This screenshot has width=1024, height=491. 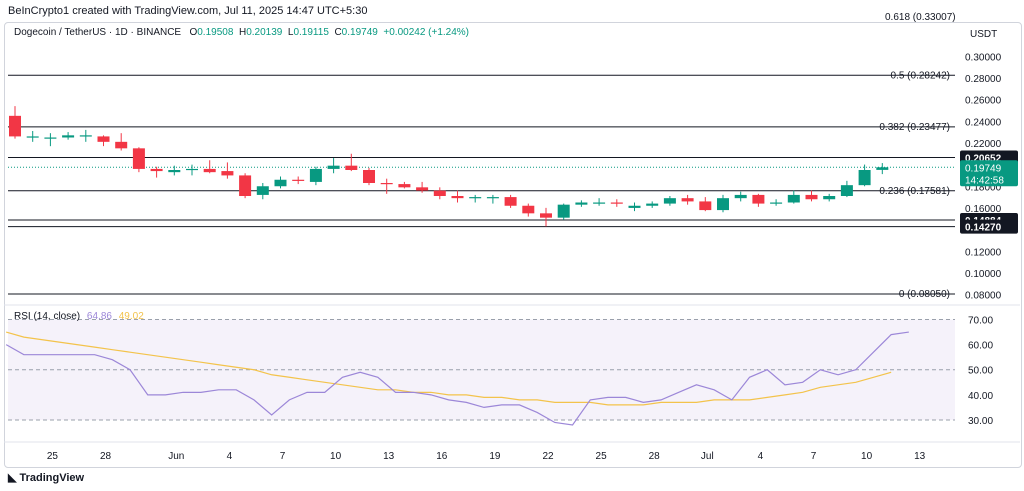 What do you see at coordinates (983, 187) in the screenshot?
I see `price-tick-label: 0.18000` at bounding box center [983, 187].